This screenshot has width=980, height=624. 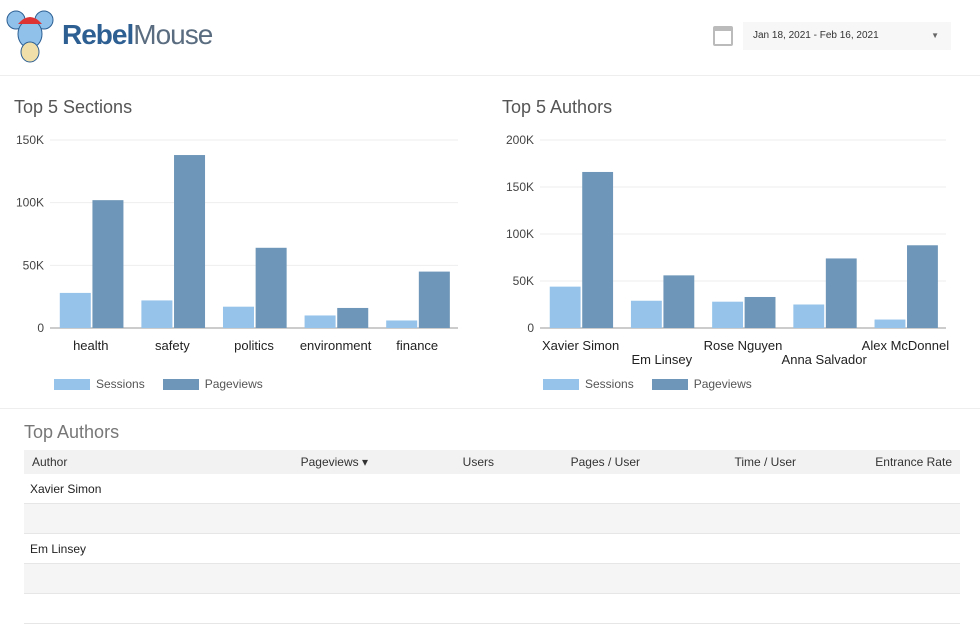 I want to click on date-range-picker: Jan 18, 2021 - Feb 16, 2021 ▼, so click(x=847, y=36).